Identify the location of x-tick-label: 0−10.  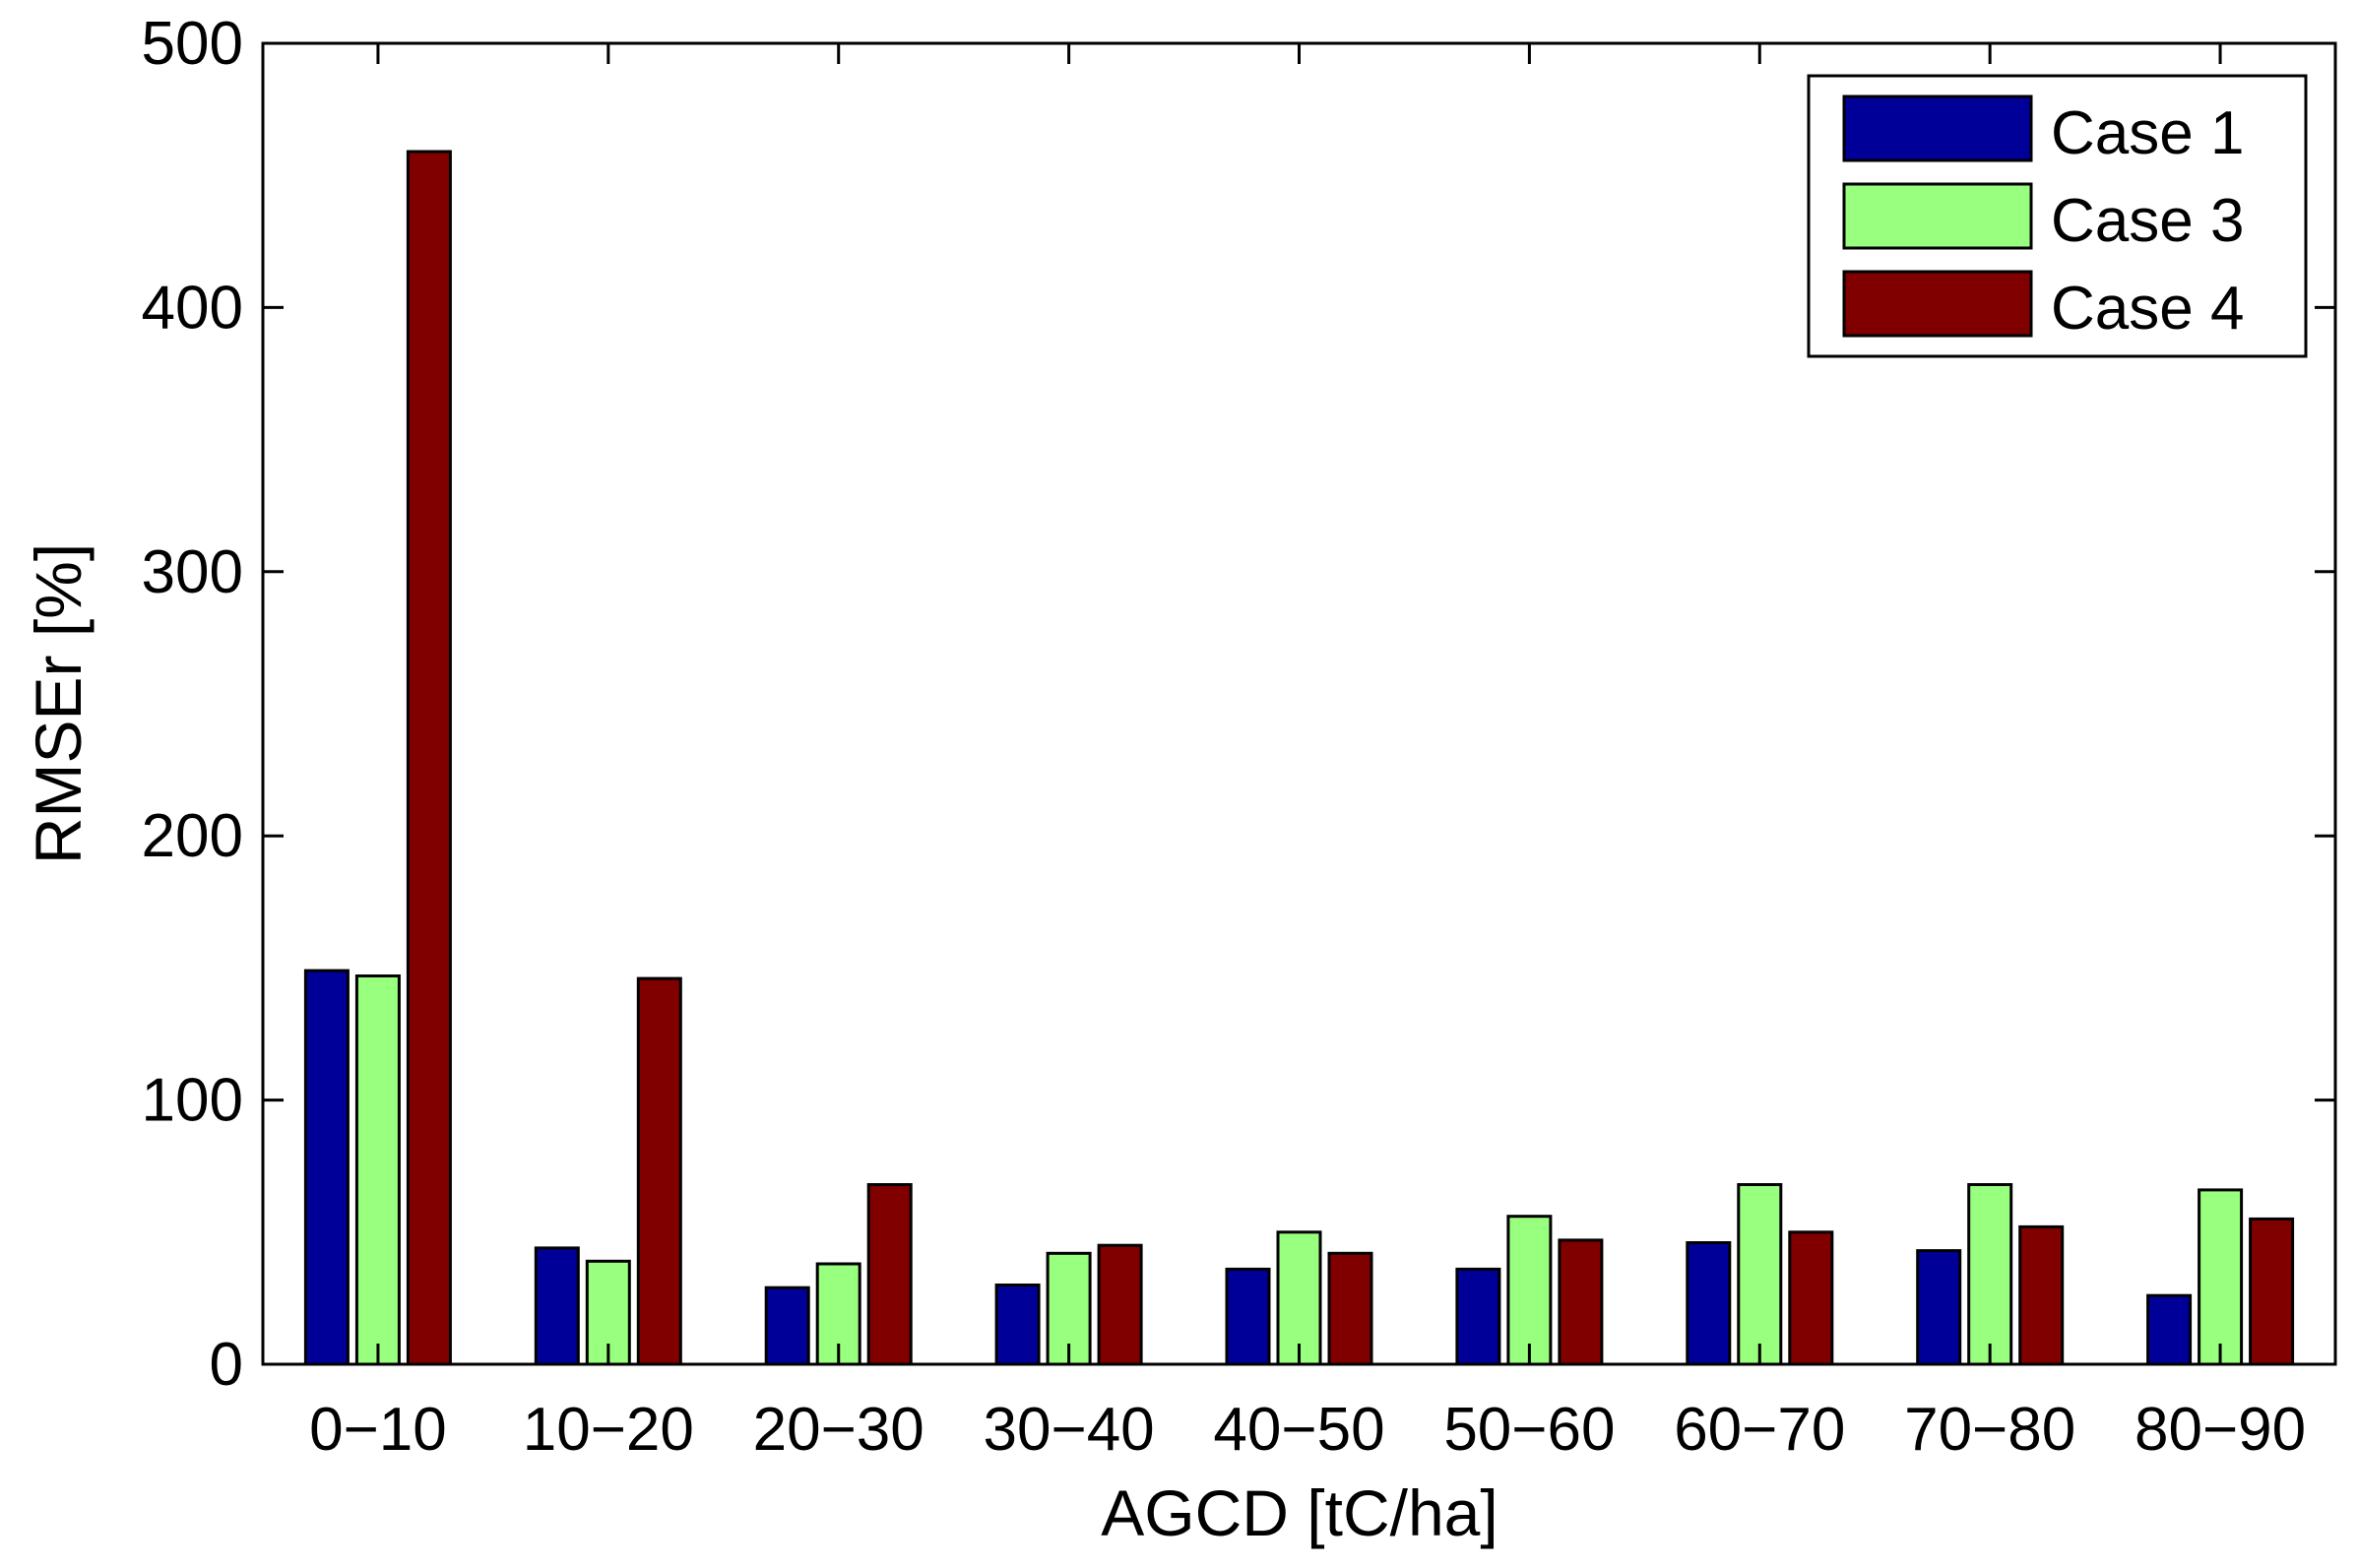
(378, 1430).